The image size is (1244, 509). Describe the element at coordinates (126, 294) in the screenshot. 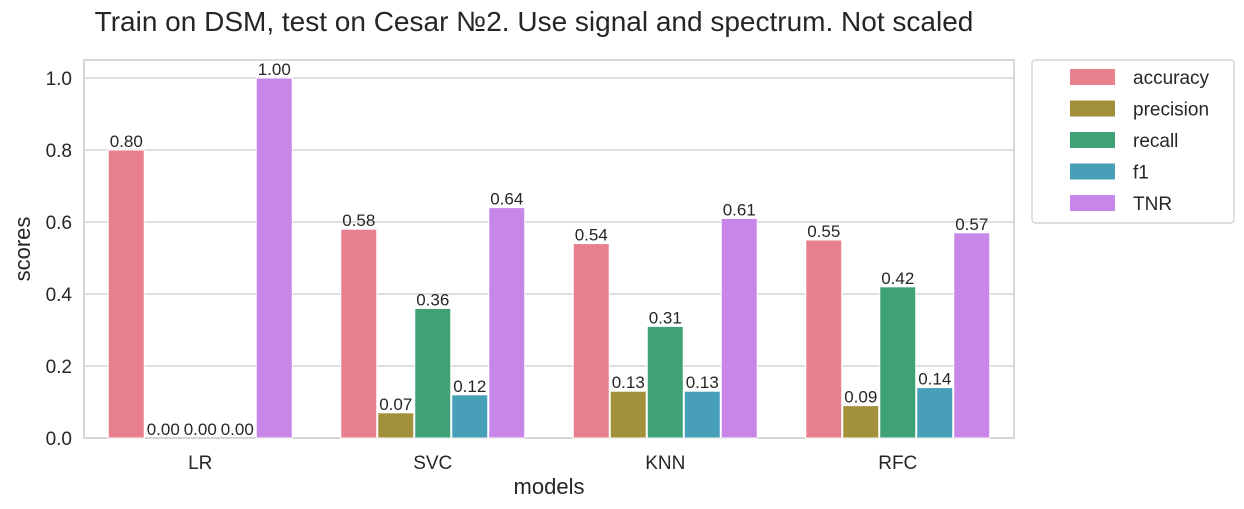

I see `bar-accuracy-LR` at that location.